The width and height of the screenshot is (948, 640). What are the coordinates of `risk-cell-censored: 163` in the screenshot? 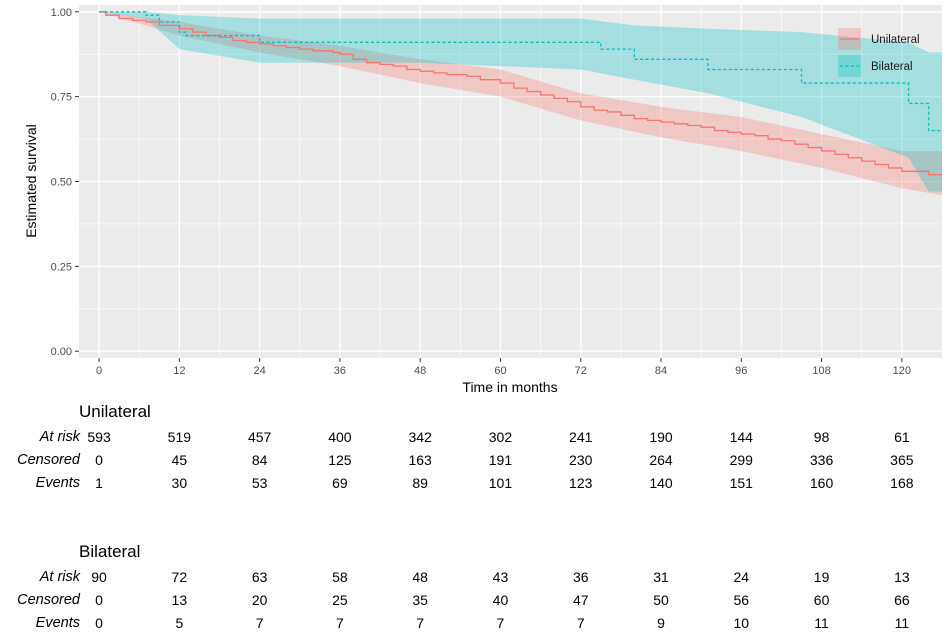 It's located at (420, 460).